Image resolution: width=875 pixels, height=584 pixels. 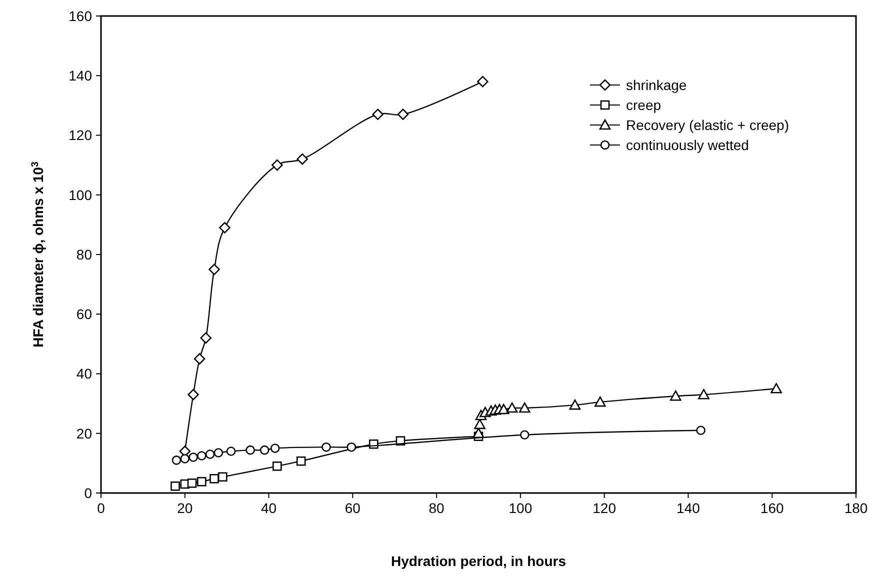 What do you see at coordinates (84, 314) in the screenshot?
I see `y-tick-label: 60` at bounding box center [84, 314].